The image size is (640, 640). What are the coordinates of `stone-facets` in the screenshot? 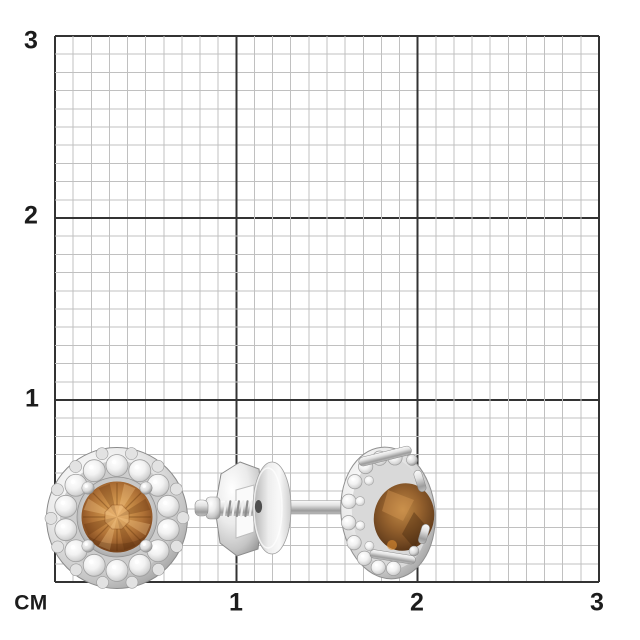 It's located at (117, 517).